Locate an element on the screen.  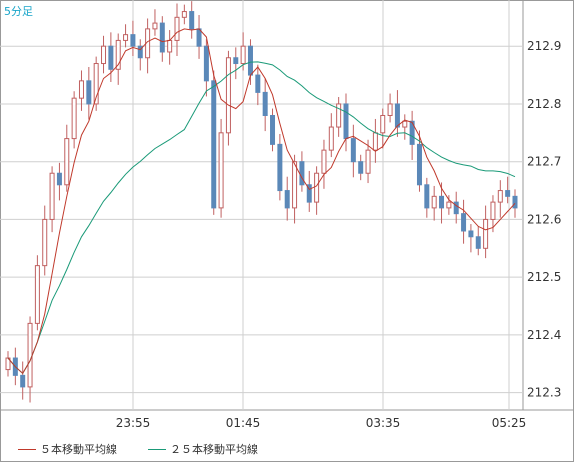
y-tick-label: 212.6 is located at coordinates (544, 219).